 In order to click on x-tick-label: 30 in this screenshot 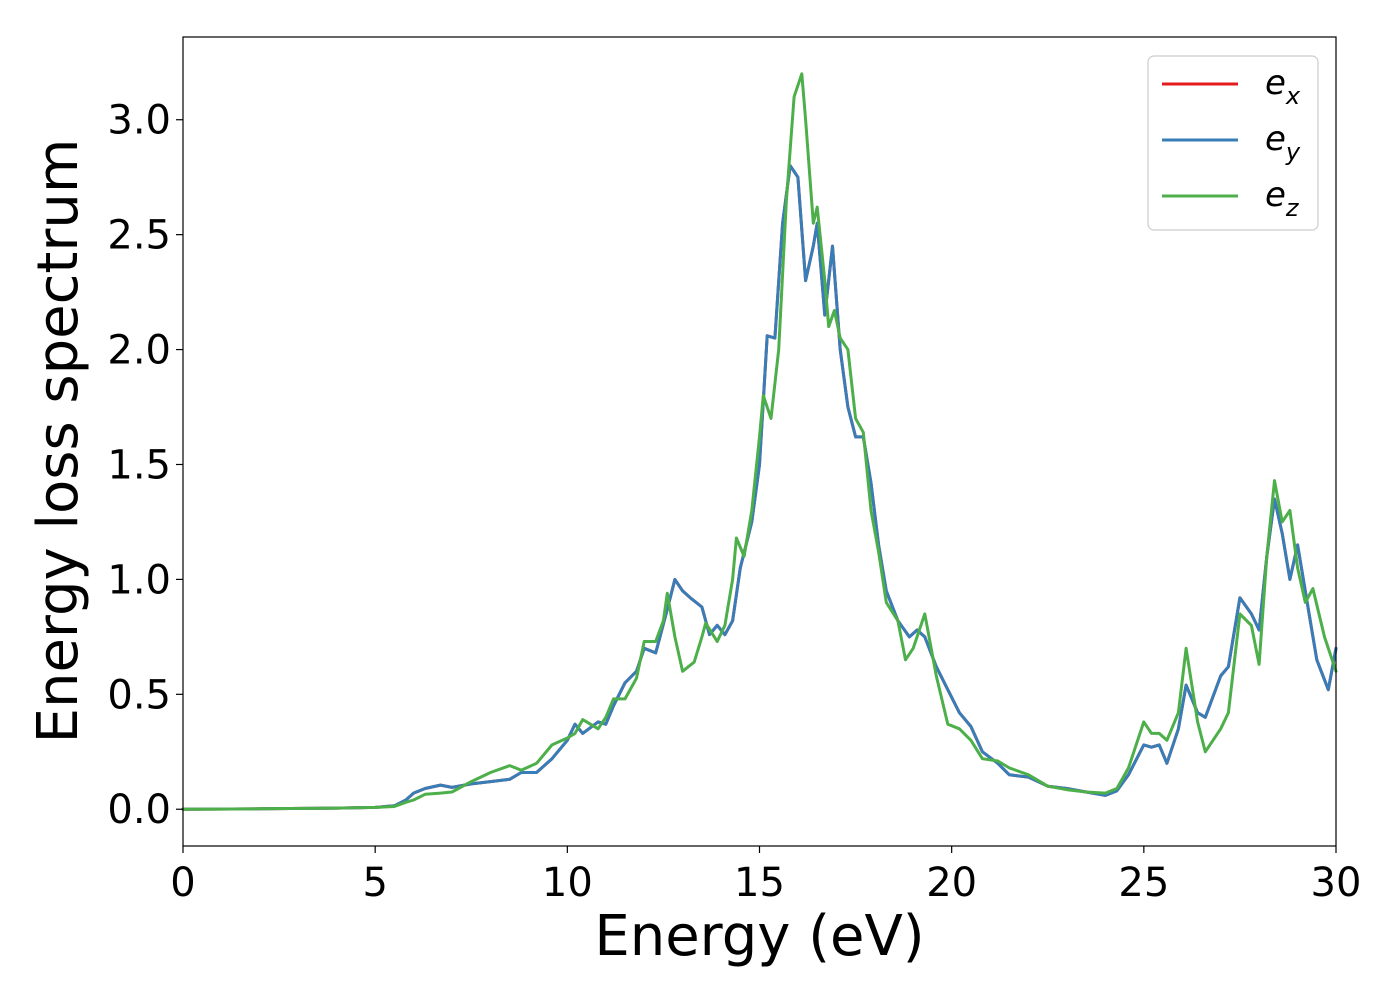, I will do `click(1336, 883)`.